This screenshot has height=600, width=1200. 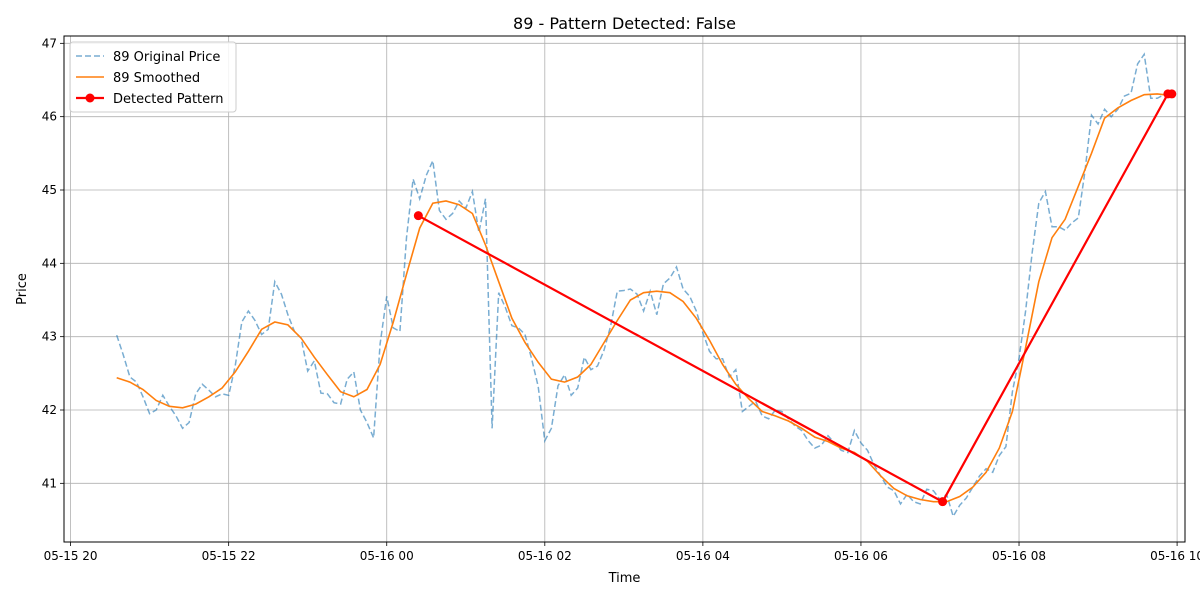 I want to click on x-tick-label: 05-15 22, so click(x=229, y=556).